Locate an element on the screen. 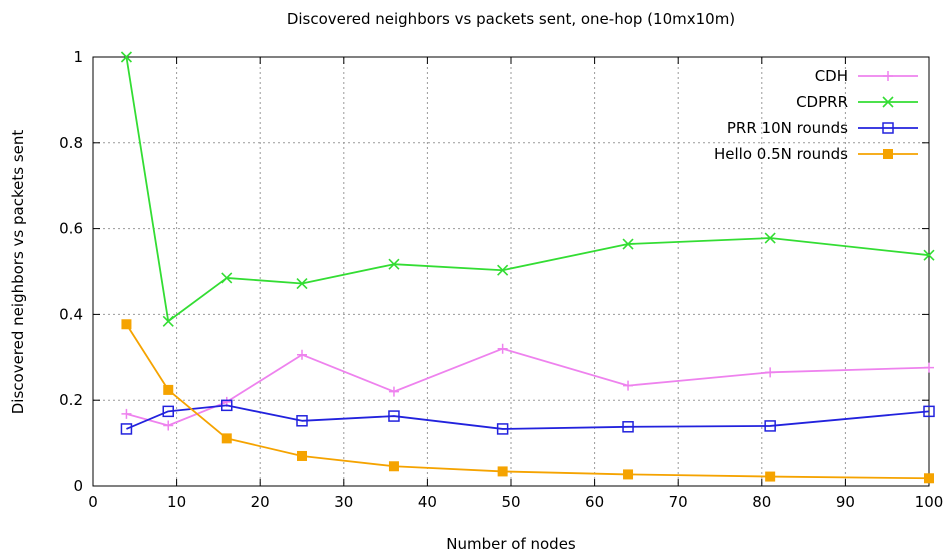  y-tick-label: 1 is located at coordinates (78, 57).